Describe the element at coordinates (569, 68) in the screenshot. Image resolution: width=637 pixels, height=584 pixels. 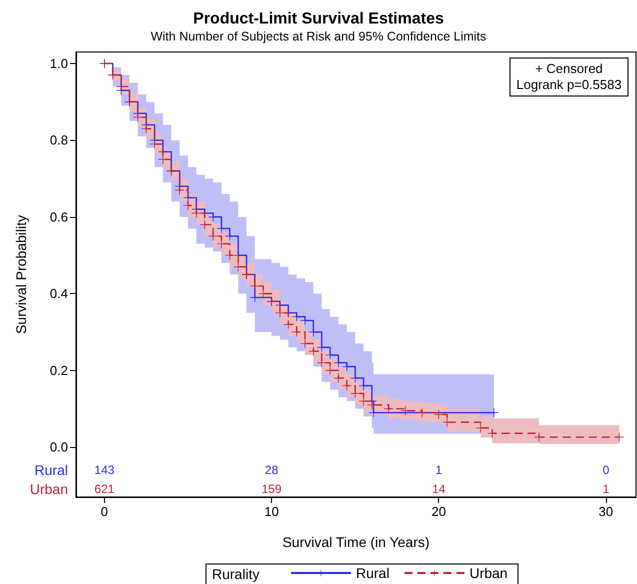
I see `annotation: + Censored` at that location.